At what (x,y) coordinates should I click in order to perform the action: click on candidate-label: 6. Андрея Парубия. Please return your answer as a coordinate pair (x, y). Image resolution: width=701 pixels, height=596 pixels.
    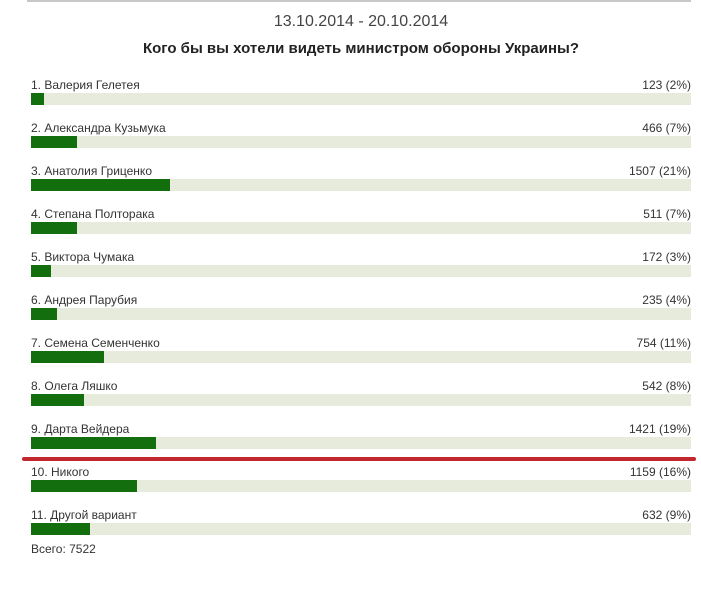
    Looking at the image, I should click on (84, 300).